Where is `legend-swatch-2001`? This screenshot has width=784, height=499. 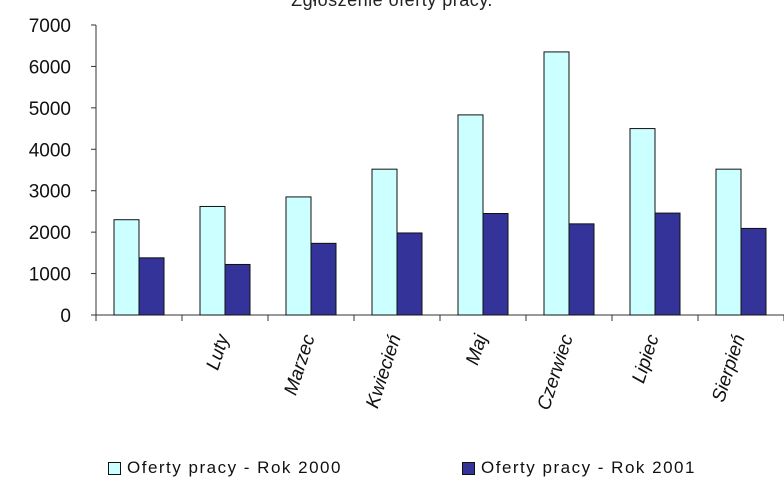
legend-swatch-2001 is located at coordinates (468, 468).